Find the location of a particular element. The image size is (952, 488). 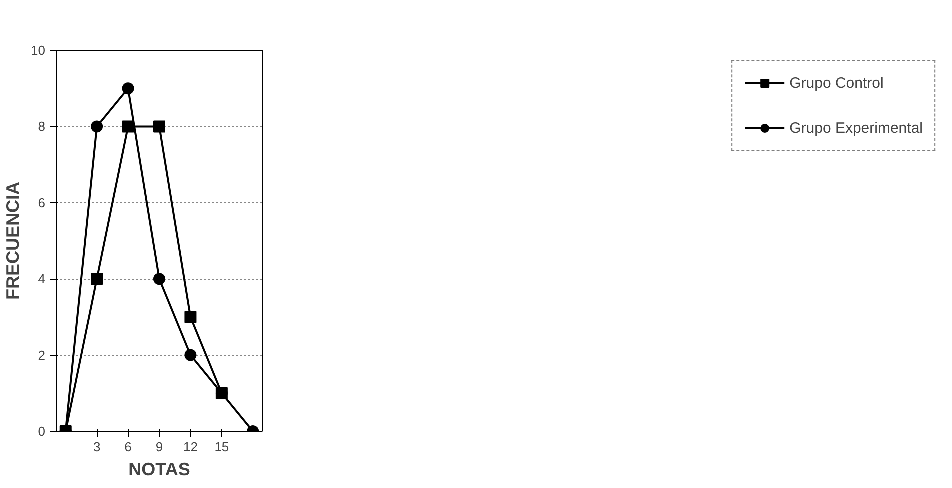

y-tick-label: 10 is located at coordinates (38, 50).